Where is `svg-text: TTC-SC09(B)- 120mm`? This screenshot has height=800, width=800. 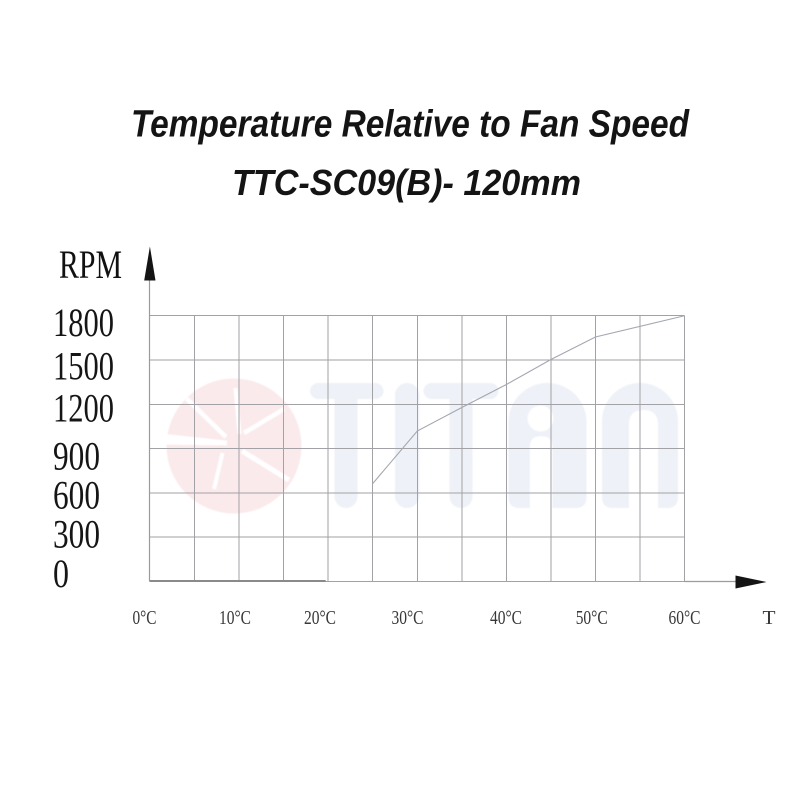
svg-text: TTC-SC09(B)- 120mm is located at coordinates (406, 182).